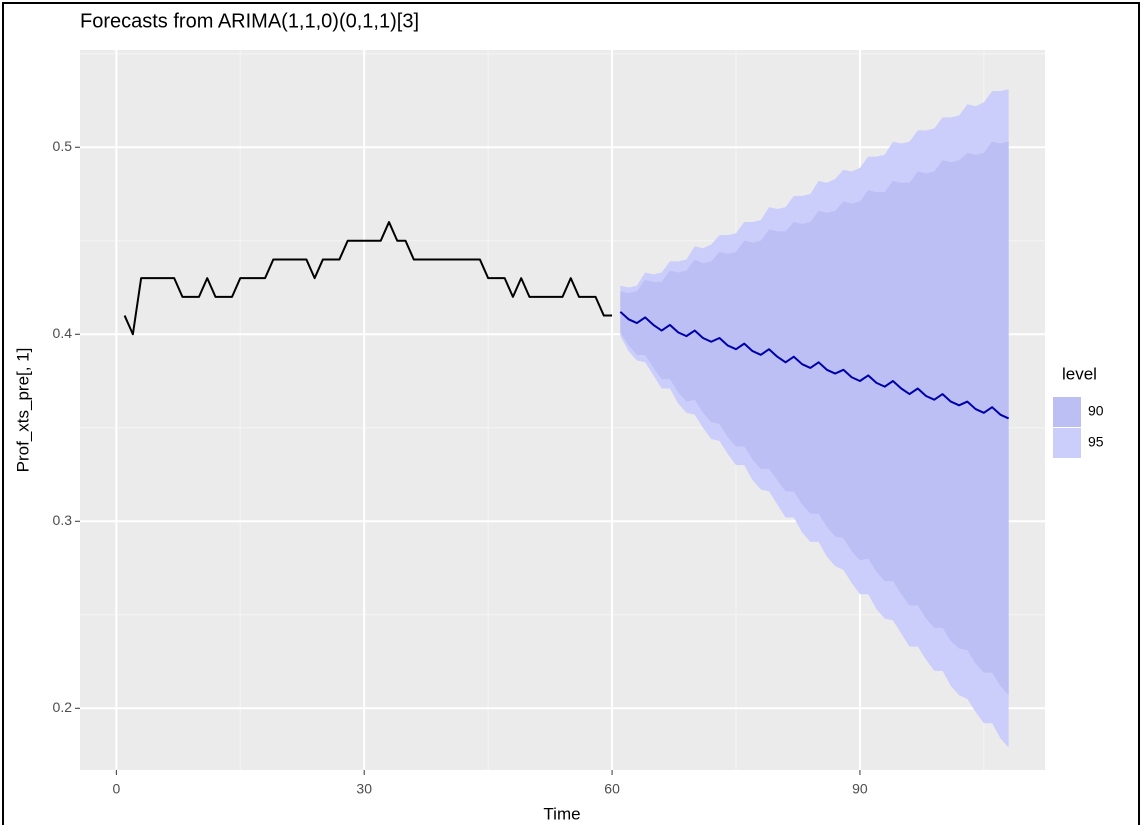  Describe the element at coordinates (1096, 442) in the screenshot. I see `legend-label: 95` at that location.